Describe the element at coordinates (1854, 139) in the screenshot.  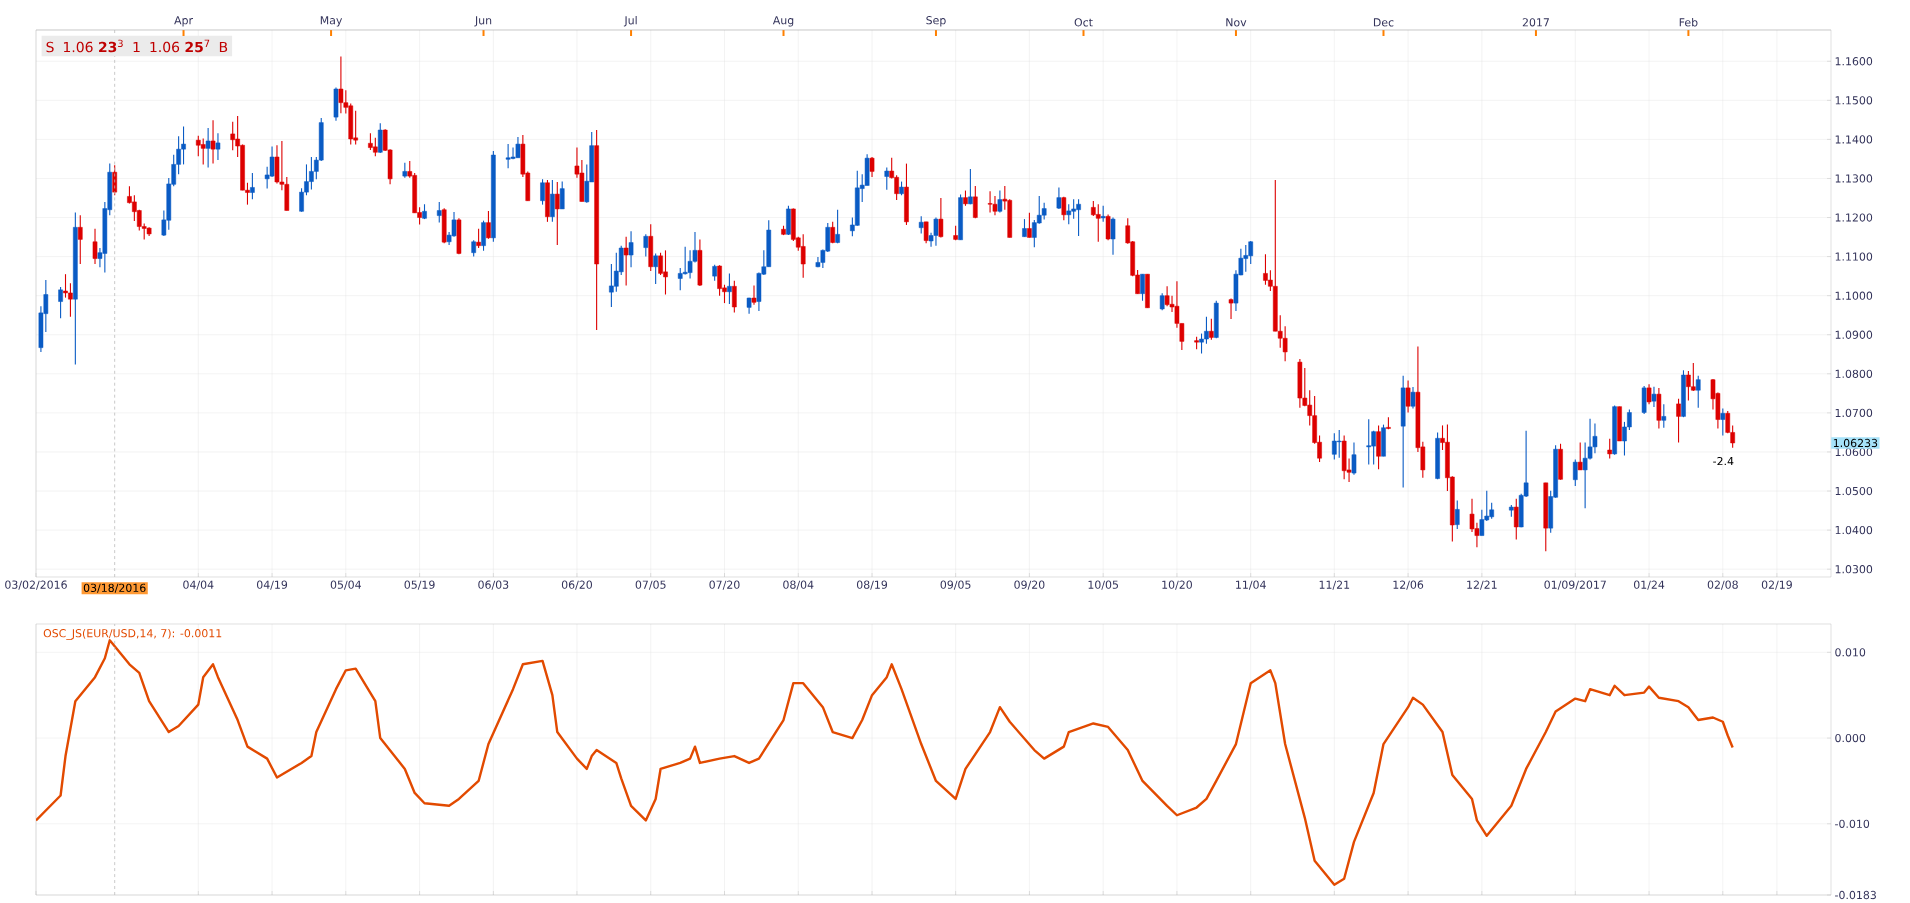
I see `y-tick-label: 1.1400` at that location.